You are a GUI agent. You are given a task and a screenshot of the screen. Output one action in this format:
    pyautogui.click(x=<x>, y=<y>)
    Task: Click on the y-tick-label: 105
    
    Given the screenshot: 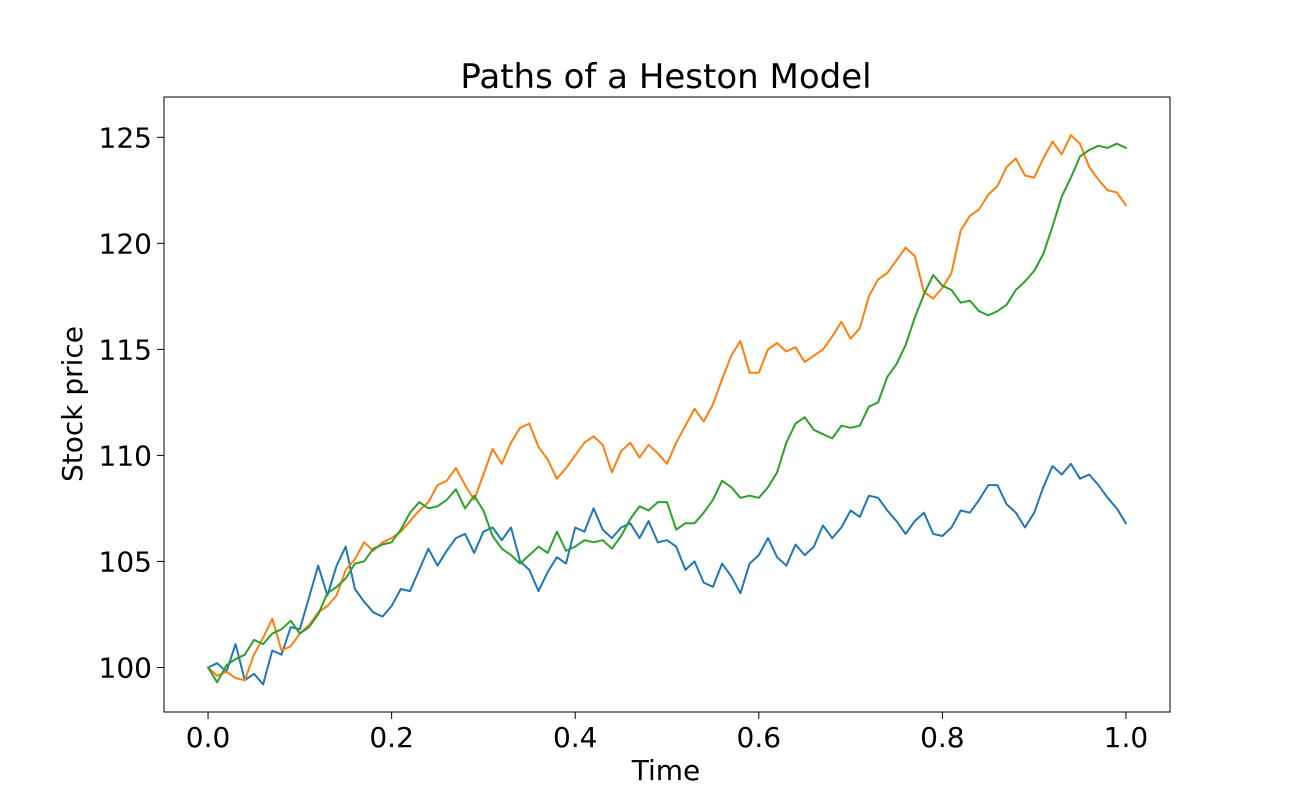 What is the action you would take?
    pyautogui.click(x=125, y=561)
    